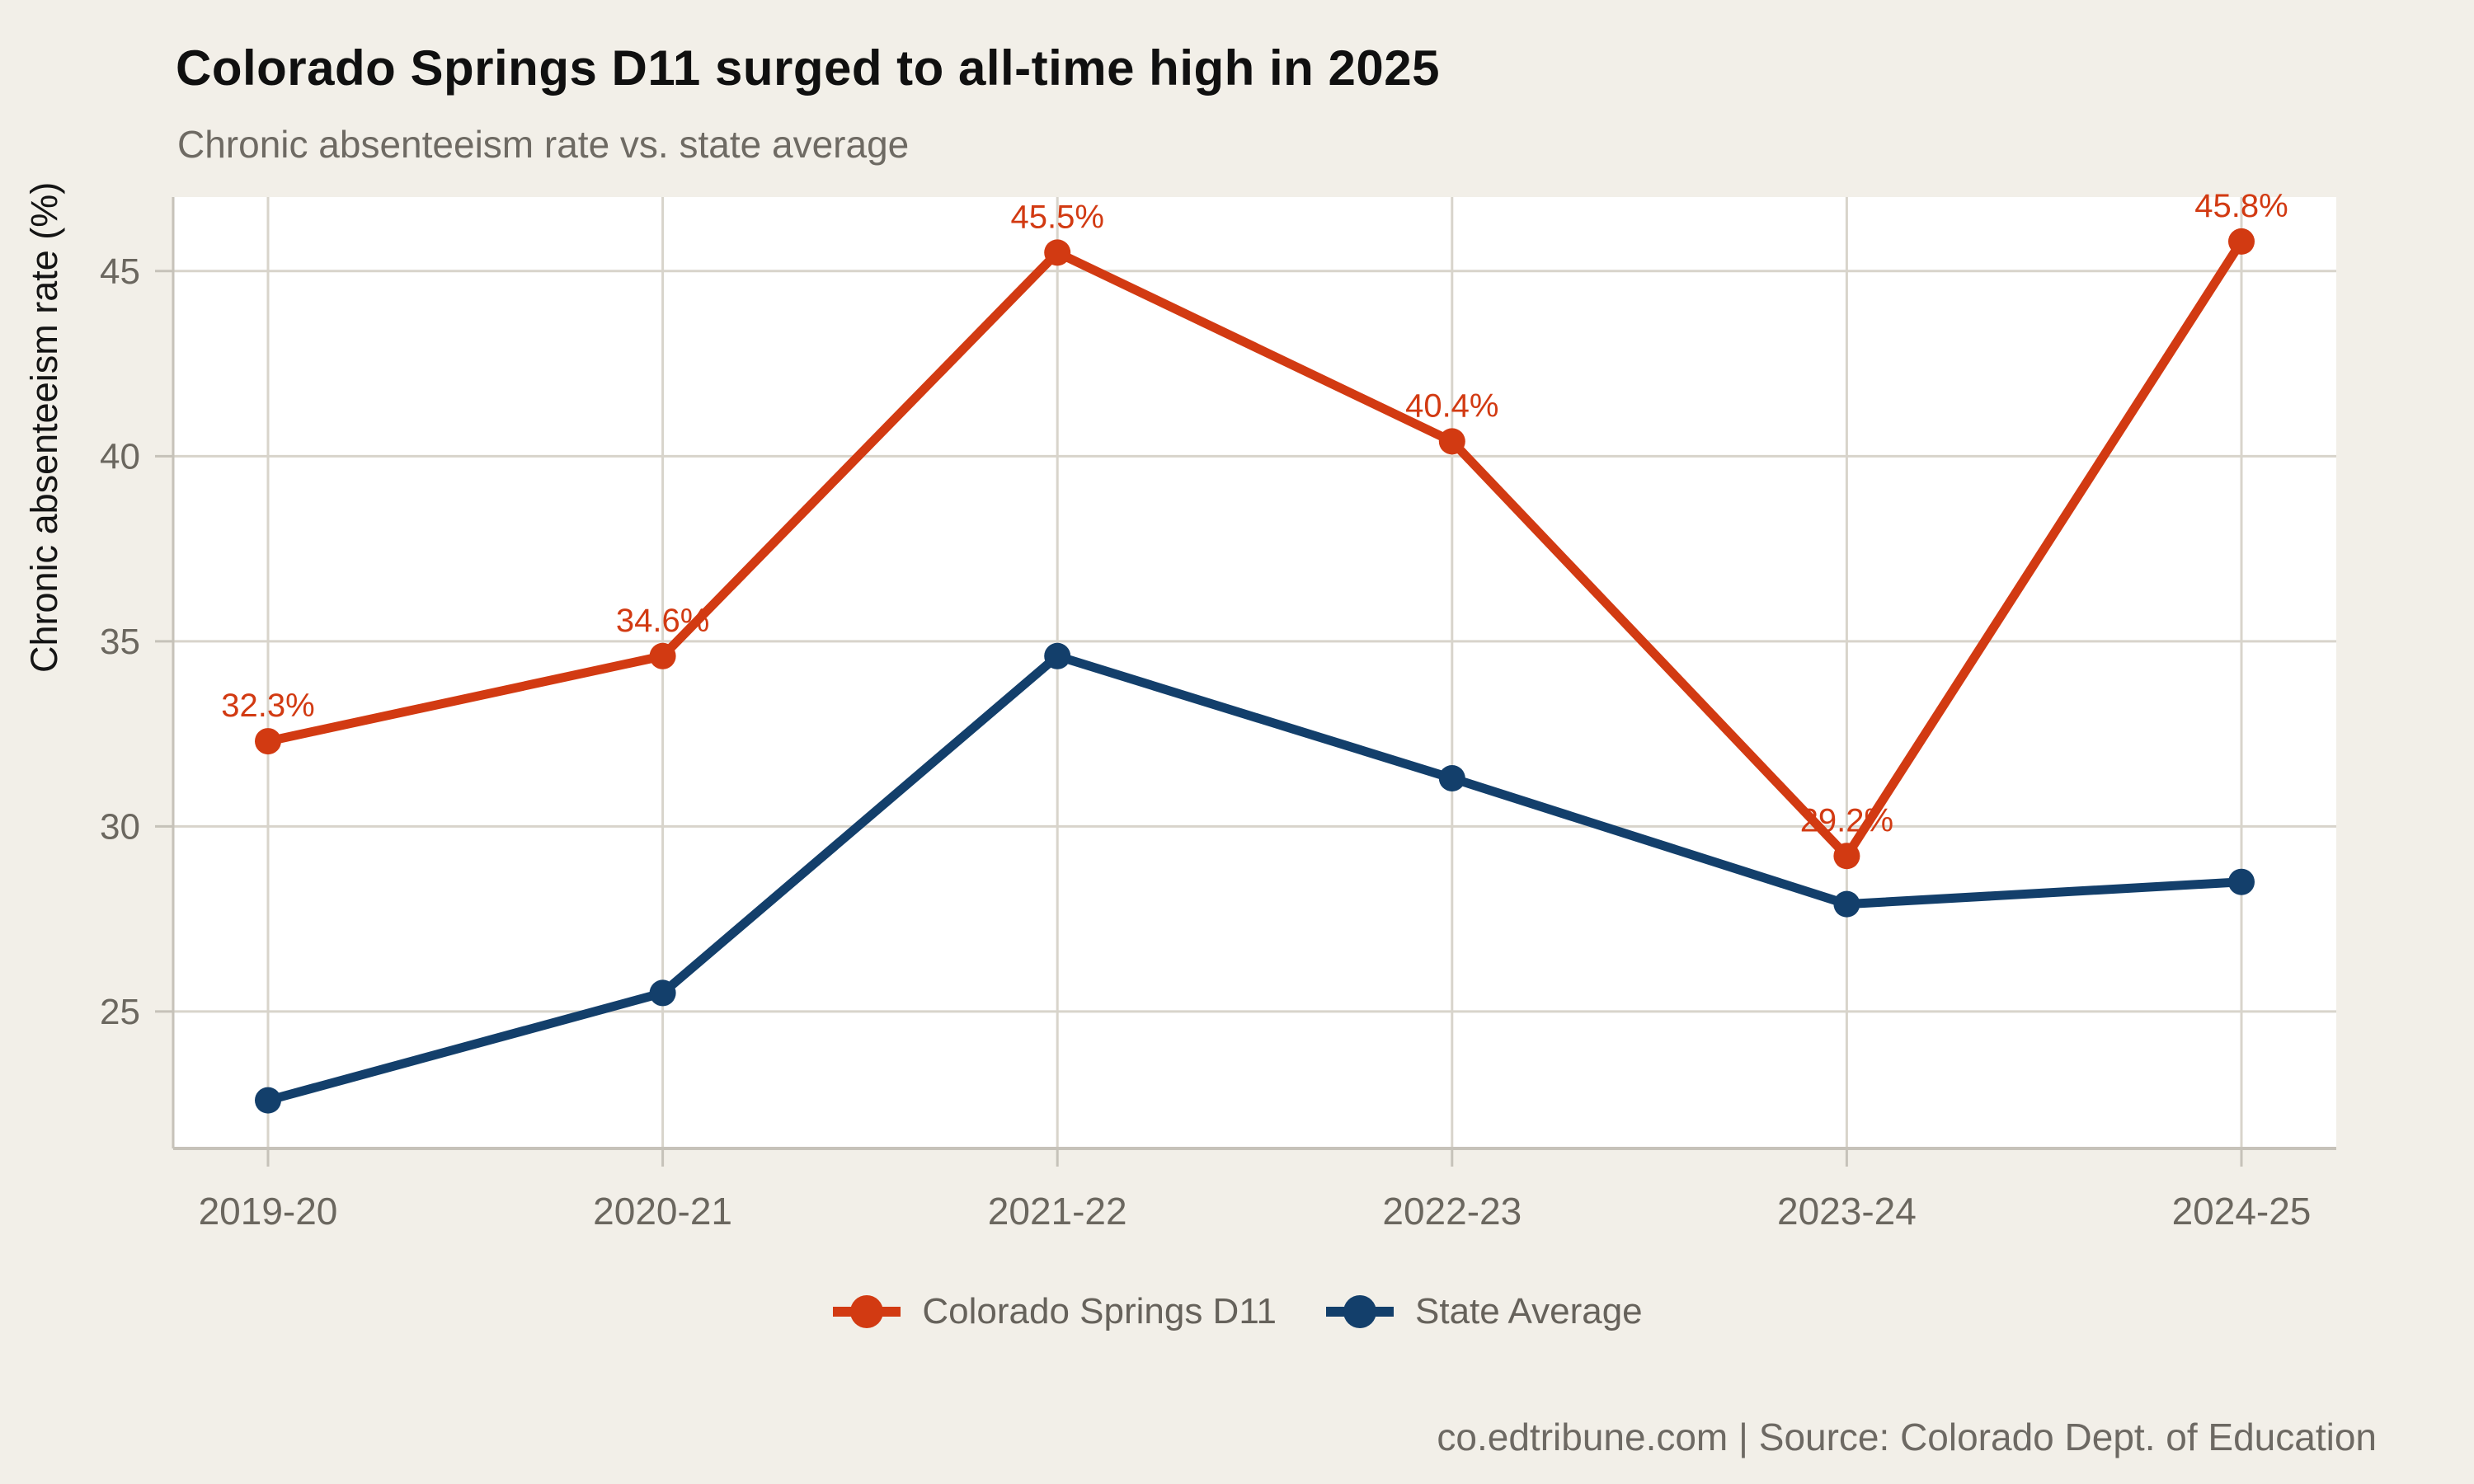 The image size is (2474, 1484). What do you see at coordinates (120, 456) in the screenshot?
I see `y-tick-label: 40` at bounding box center [120, 456].